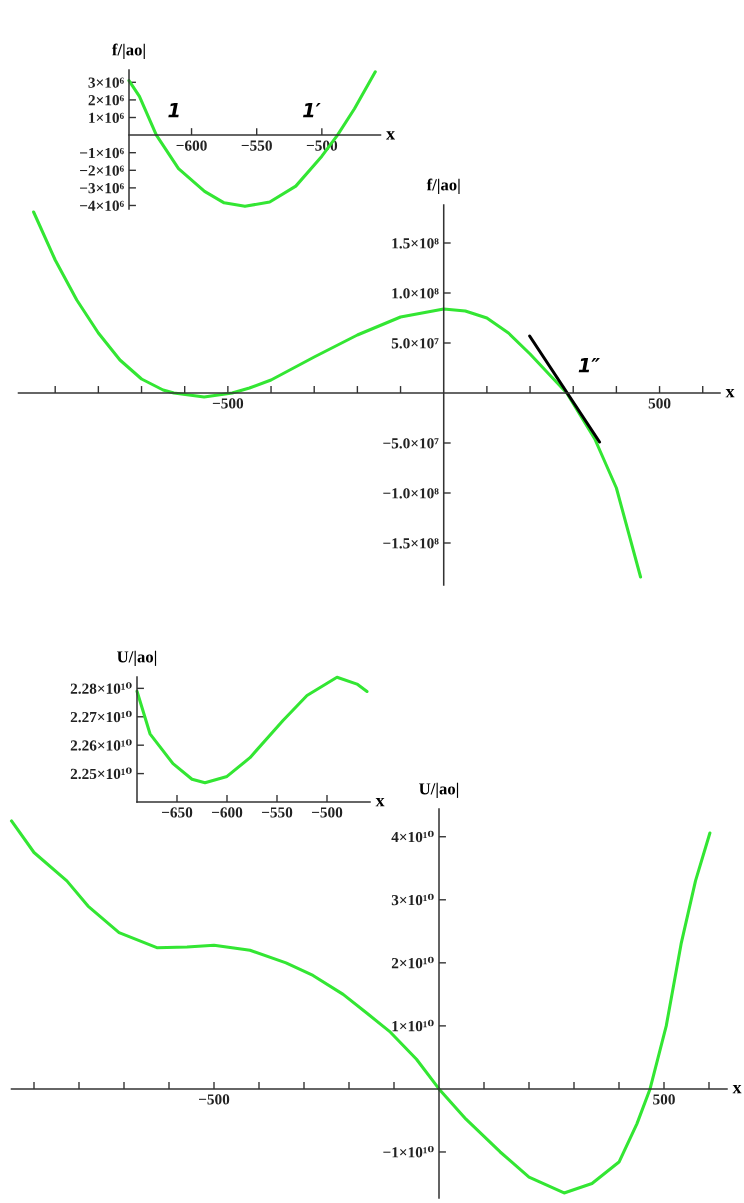 This screenshot has height=1203, width=744. I want to click on y-tick-label: 3×10⁶, so click(106, 82).